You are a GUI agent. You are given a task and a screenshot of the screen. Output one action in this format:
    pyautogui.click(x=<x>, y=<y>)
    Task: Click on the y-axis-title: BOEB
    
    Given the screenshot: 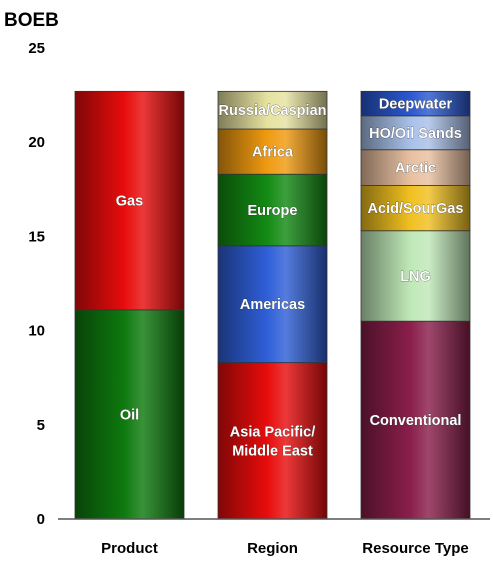 What is the action you would take?
    pyautogui.click(x=31, y=20)
    